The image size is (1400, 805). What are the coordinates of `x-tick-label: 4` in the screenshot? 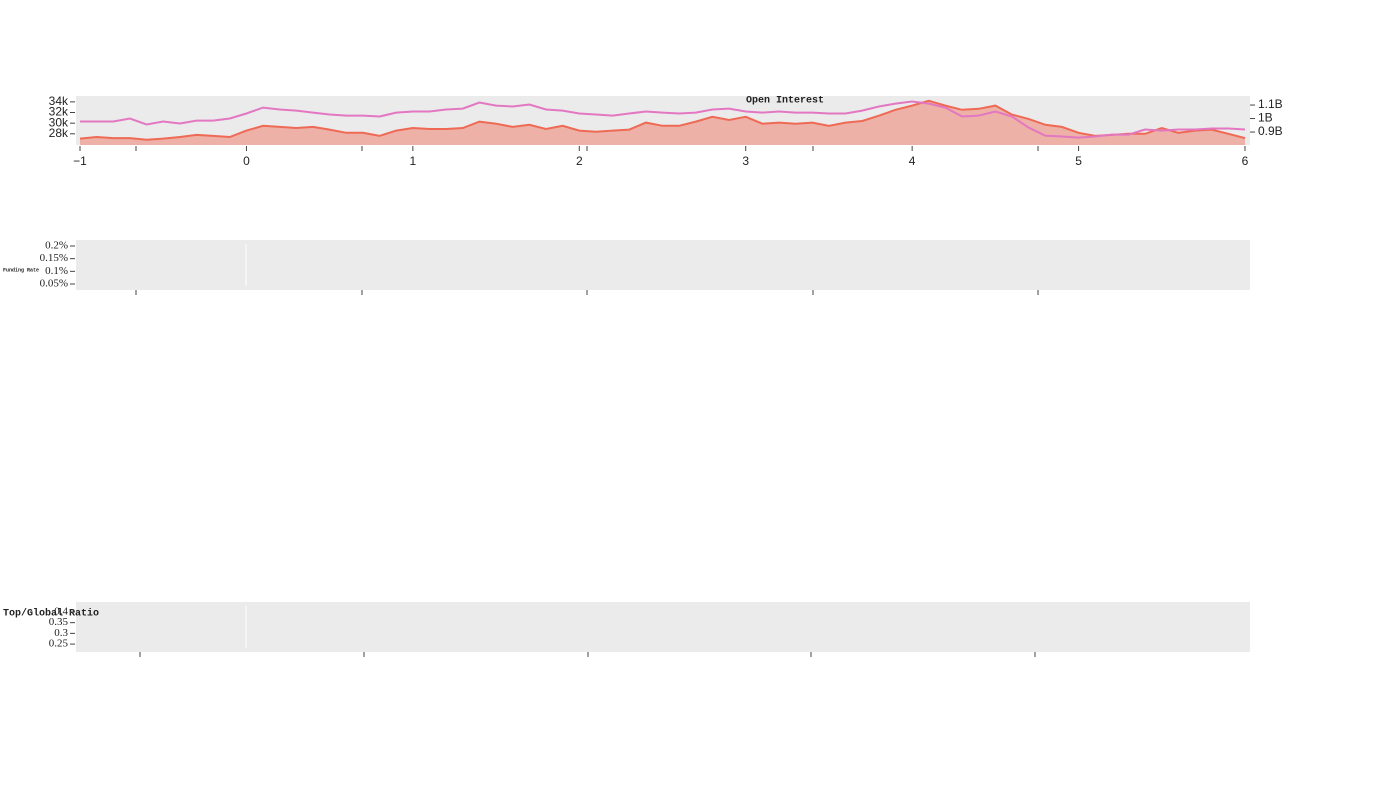 It's located at (912, 161).